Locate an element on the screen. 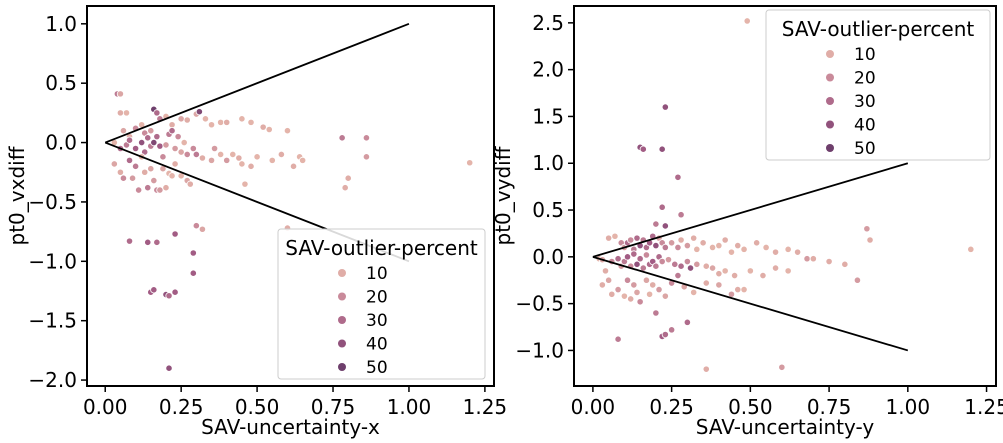  x-tick-label: 0.00 is located at coordinates (105, 407).